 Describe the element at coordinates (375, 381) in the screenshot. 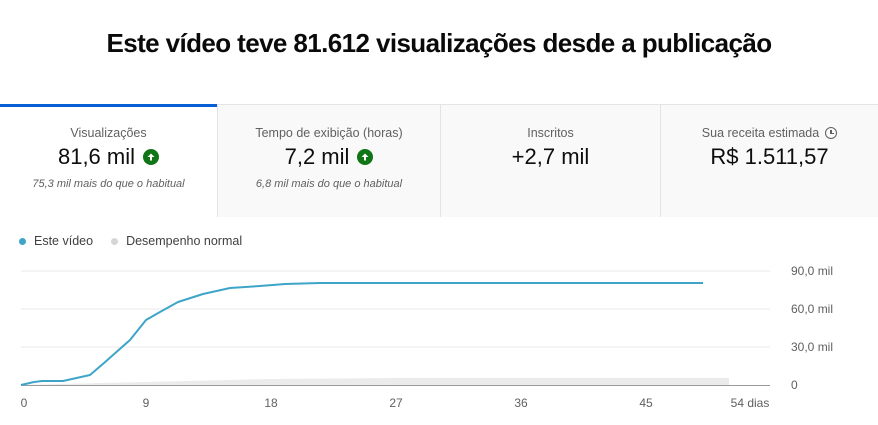

I see `normal-performance-band` at that location.